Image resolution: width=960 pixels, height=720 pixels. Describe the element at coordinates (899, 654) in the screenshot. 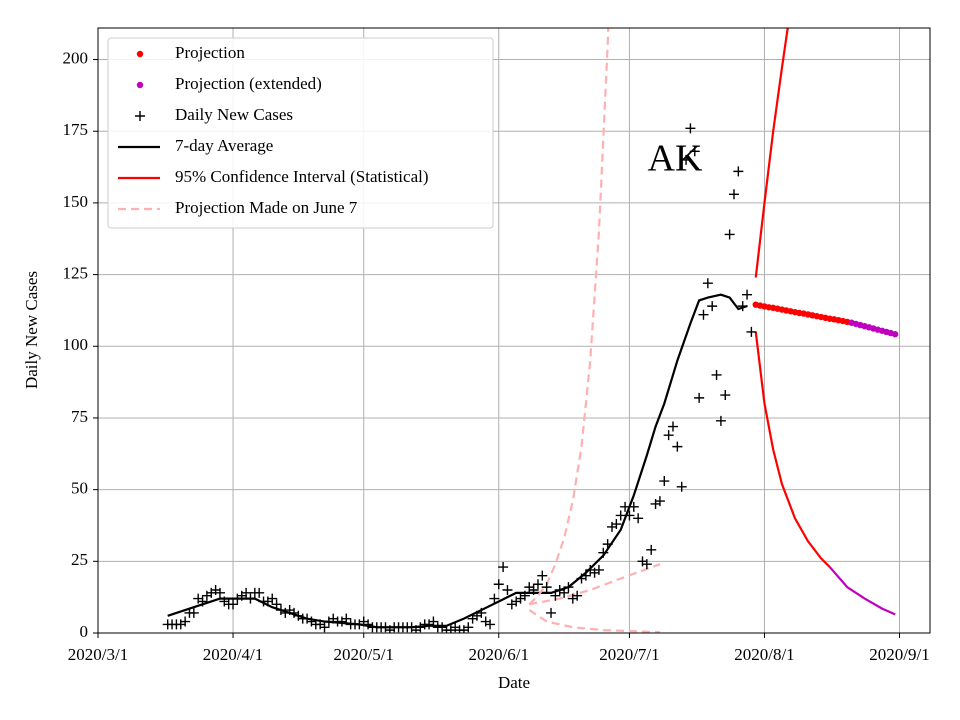

I see `x-tick-label: 2020/9/1` at that location.